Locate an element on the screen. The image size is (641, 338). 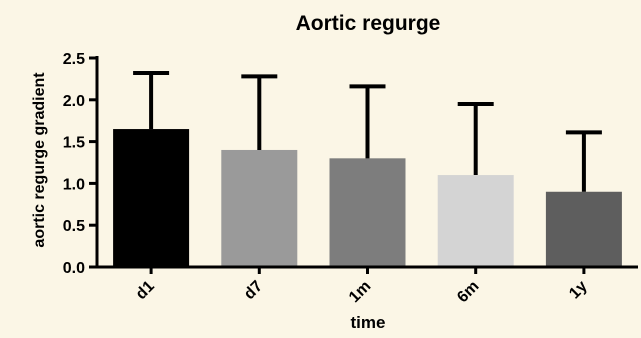
y-tick-label-2.0: 2.0 is located at coordinates (74, 101).